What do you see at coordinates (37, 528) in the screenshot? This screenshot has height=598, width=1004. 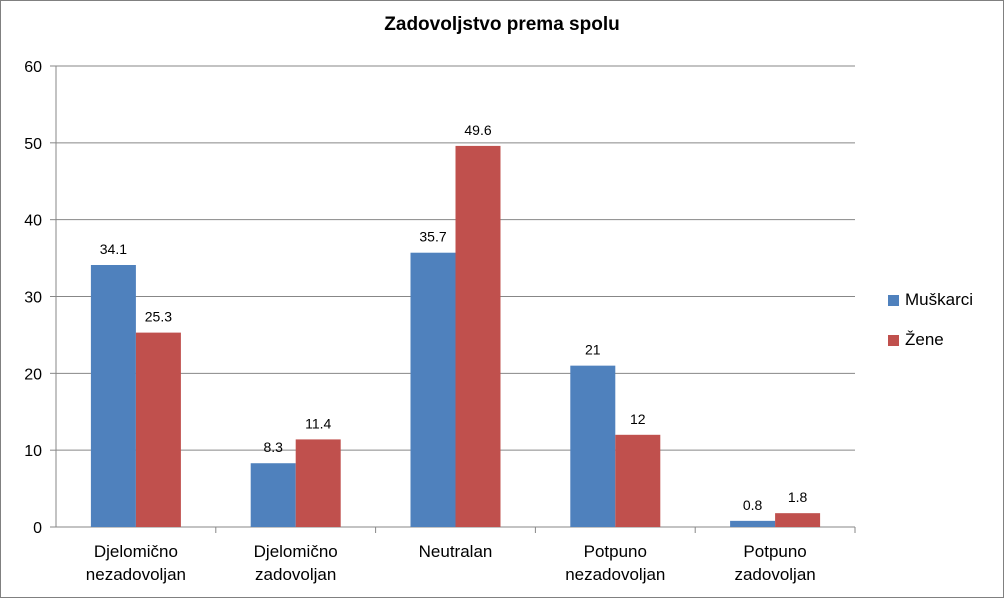 I see `y-tick-label: 0` at bounding box center [37, 528].